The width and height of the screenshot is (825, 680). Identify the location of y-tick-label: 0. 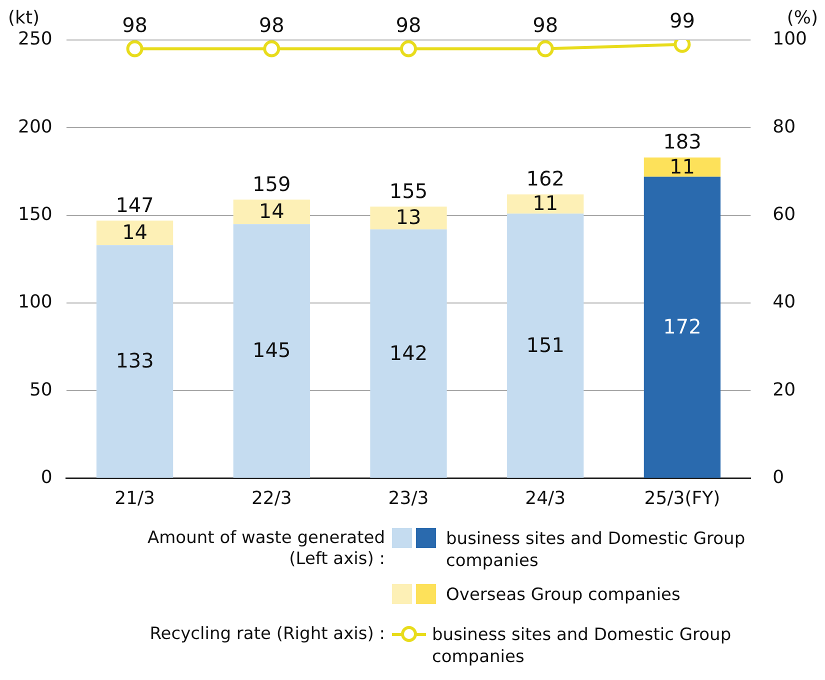
(46, 477).